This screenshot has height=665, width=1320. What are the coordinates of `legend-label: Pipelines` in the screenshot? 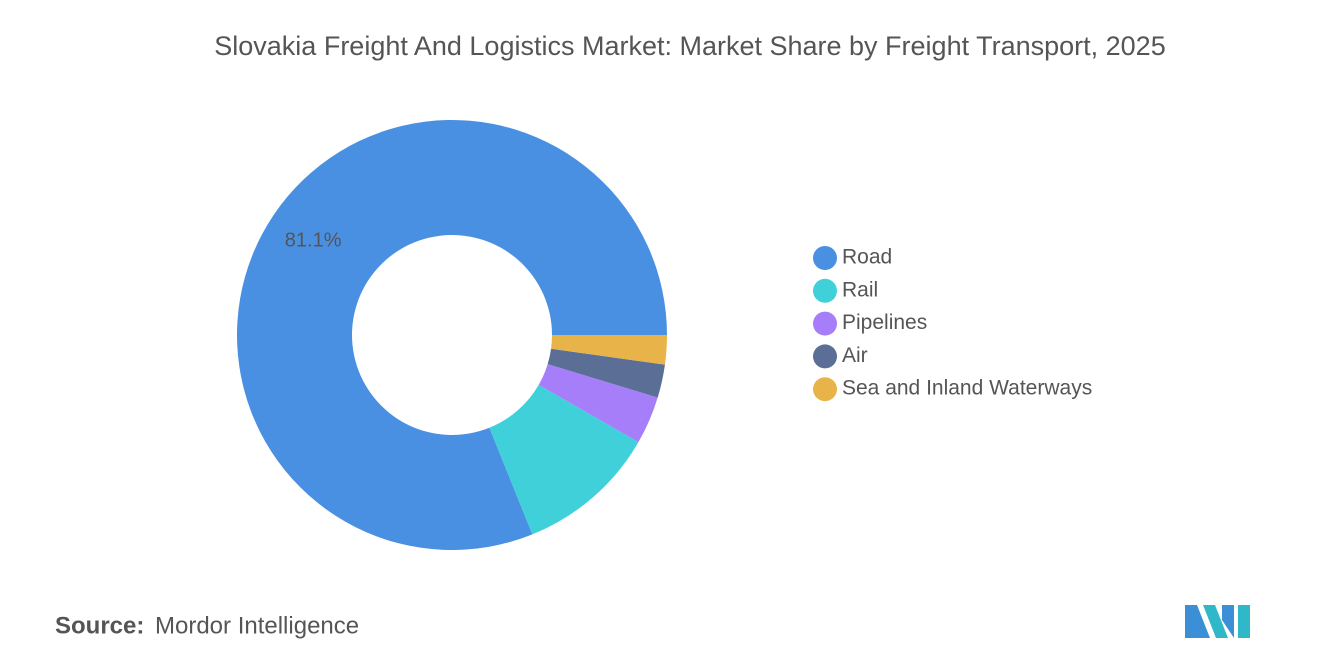 It's located at (884, 322).